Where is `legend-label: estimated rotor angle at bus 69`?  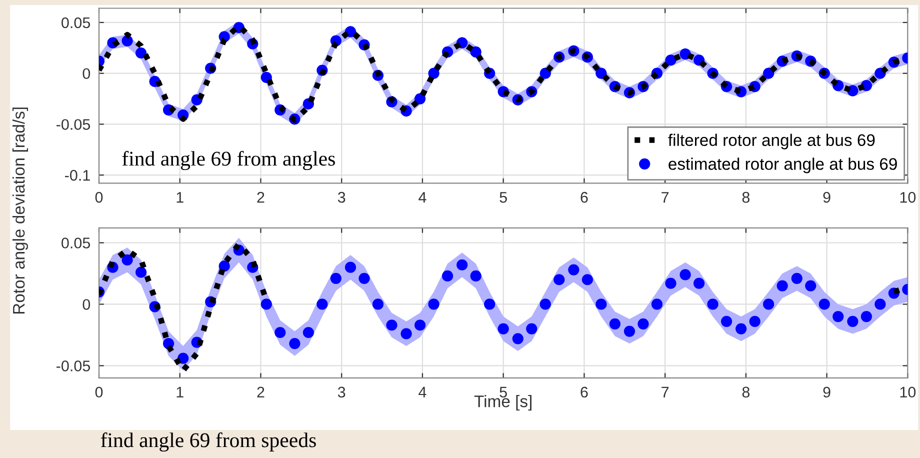
legend-label: estimated rotor angle at bus 69 is located at coordinates (782, 166).